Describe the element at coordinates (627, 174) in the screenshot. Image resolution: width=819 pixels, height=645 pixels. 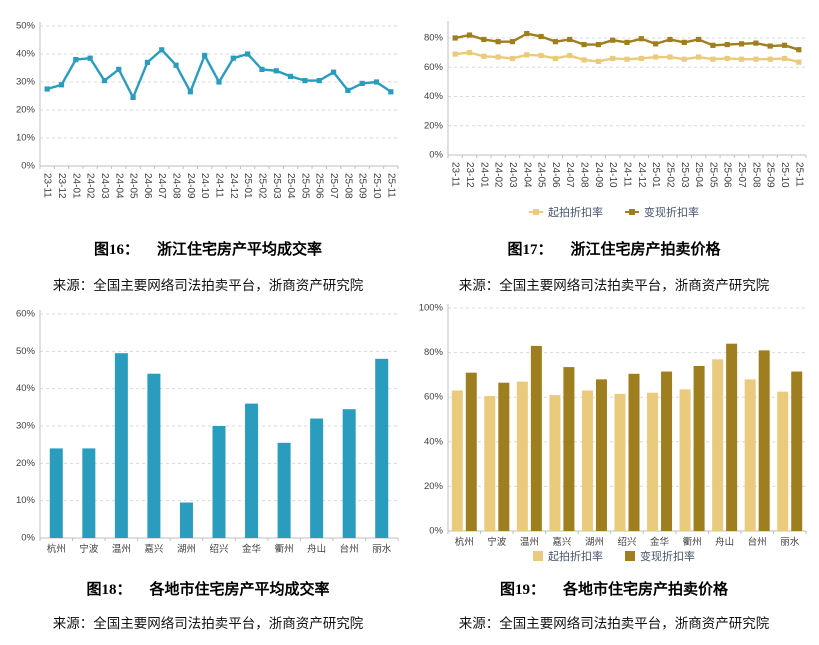
I see `svg-text: 24-11` at that location.